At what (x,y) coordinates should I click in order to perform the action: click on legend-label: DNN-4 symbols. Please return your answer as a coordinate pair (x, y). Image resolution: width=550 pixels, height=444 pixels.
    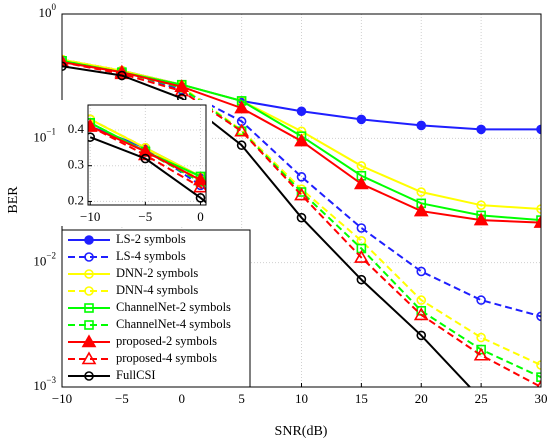
    Looking at the image, I should click on (157, 290).